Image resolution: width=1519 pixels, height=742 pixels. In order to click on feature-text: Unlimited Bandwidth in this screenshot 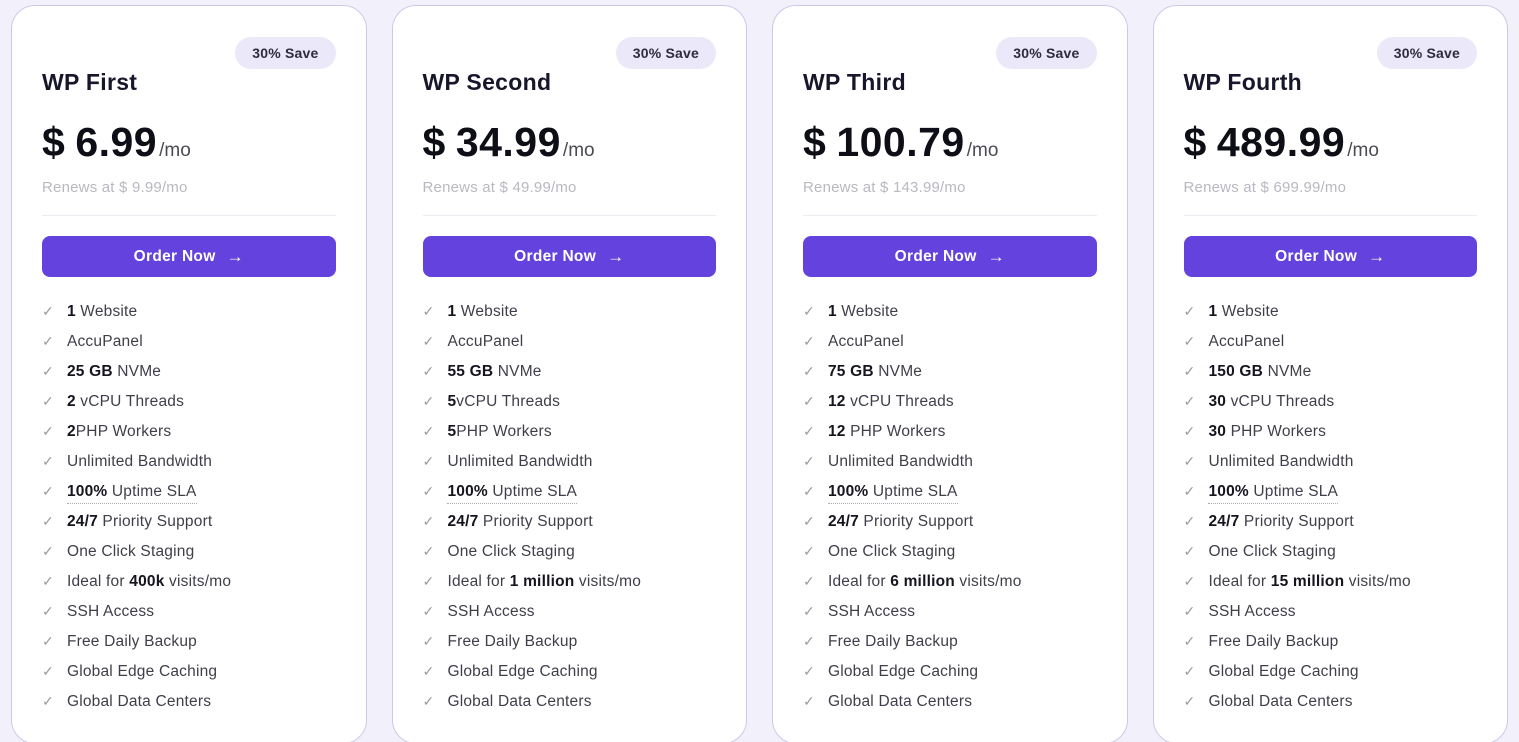, I will do `click(1281, 461)`.